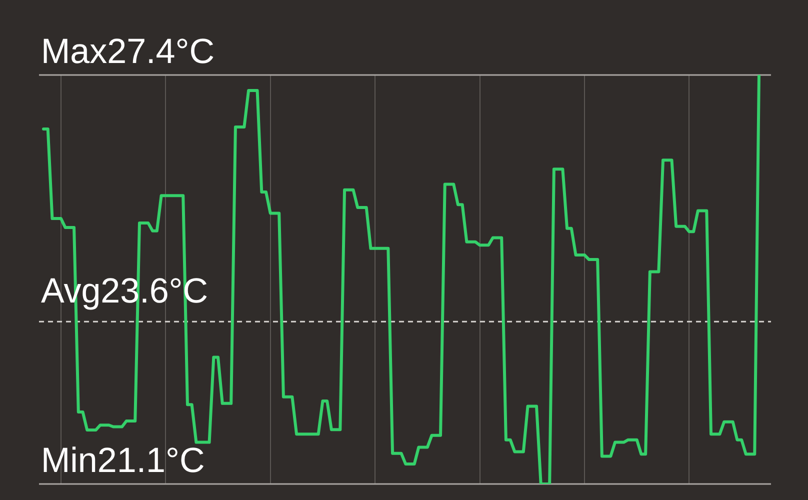 The height and width of the screenshot is (500, 808). Describe the element at coordinates (123, 460) in the screenshot. I see `ref-line-label: Min21.1°C` at that location.